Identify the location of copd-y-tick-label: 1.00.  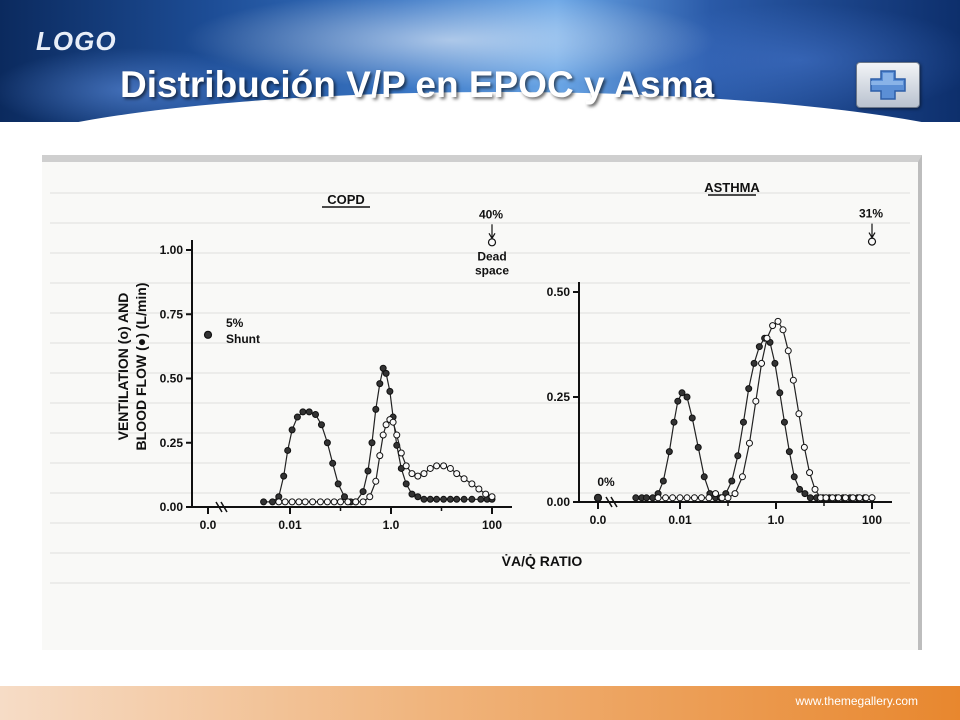
(172, 250).